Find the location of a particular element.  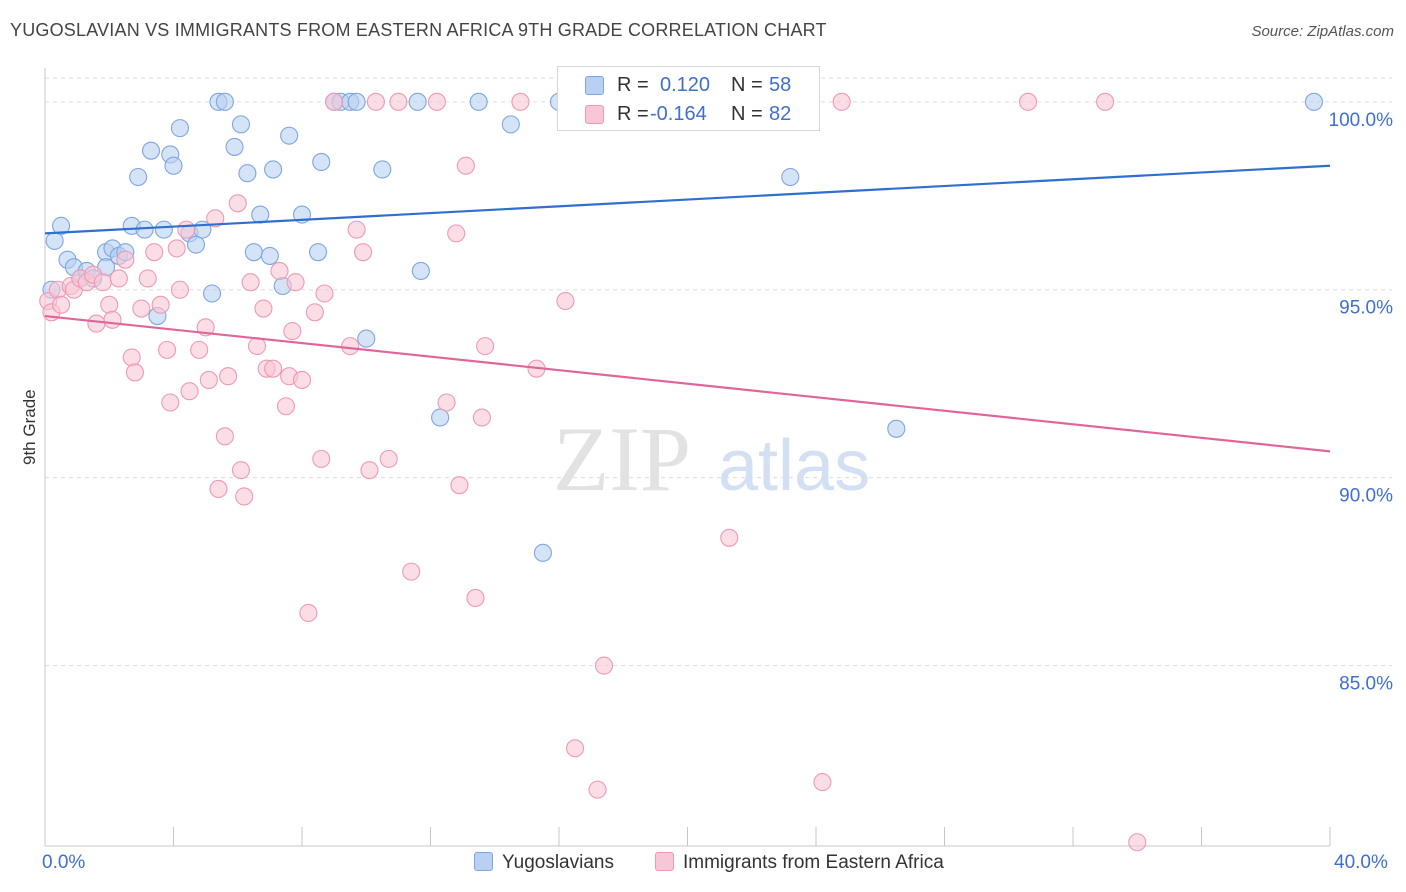

stats-legend: R = 0.120 N = 58 R = -0.164 N = 82 is located at coordinates (688, 98).